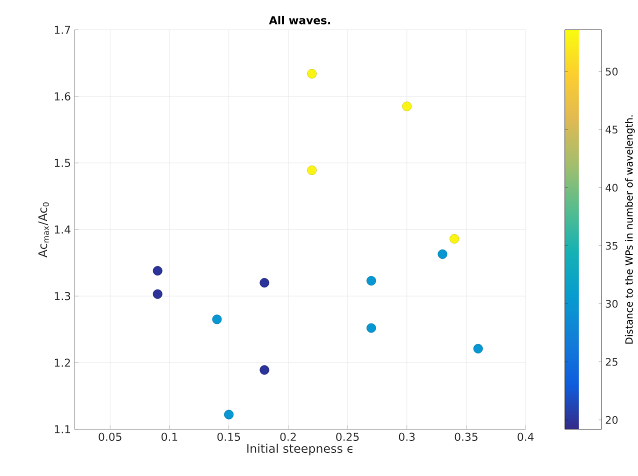  What do you see at coordinates (170, 436) in the screenshot?
I see `x-tick-label: 0.1` at bounding box center [170, 436].